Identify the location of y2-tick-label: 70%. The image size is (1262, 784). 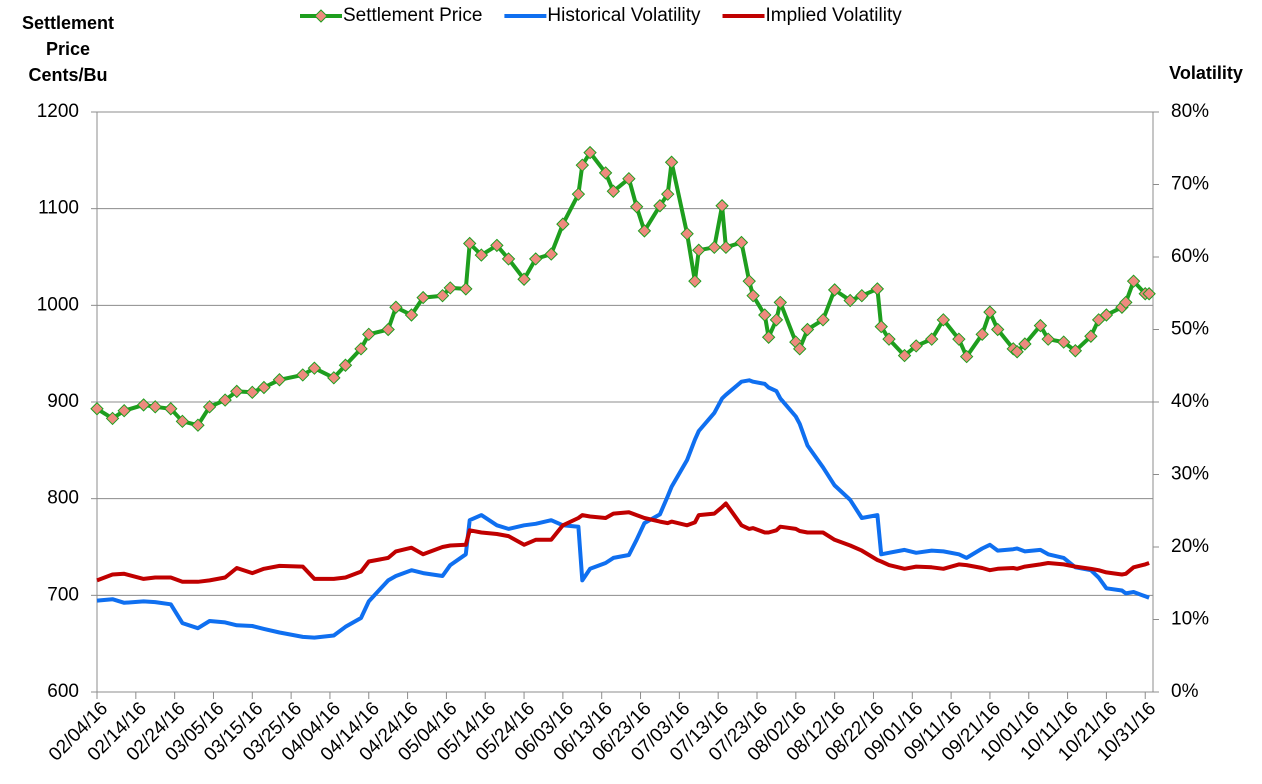
(1190, 184).